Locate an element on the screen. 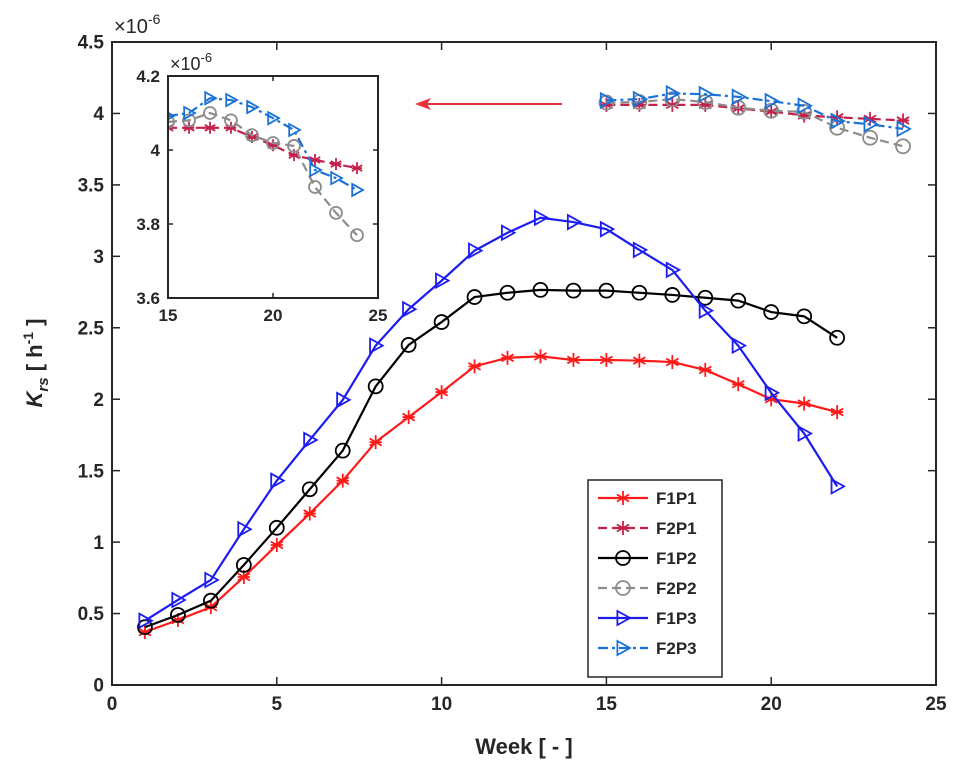 The image size is (964, 771). y-tick-label: 3.8 is located at coordinates (148, 224).